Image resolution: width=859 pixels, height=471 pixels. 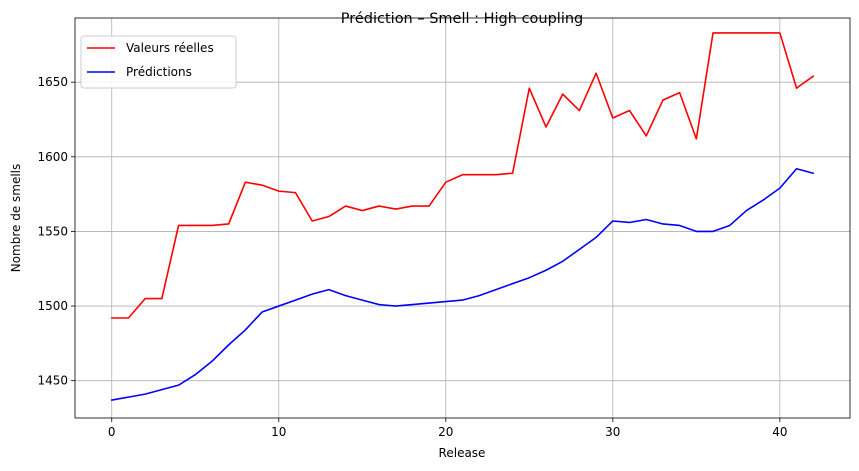 What do you see at coordinates (462, 19) in the screenshot?
I see `chart-title: Prédiction – Smell : High coupling` at bounding box center [462, 19].